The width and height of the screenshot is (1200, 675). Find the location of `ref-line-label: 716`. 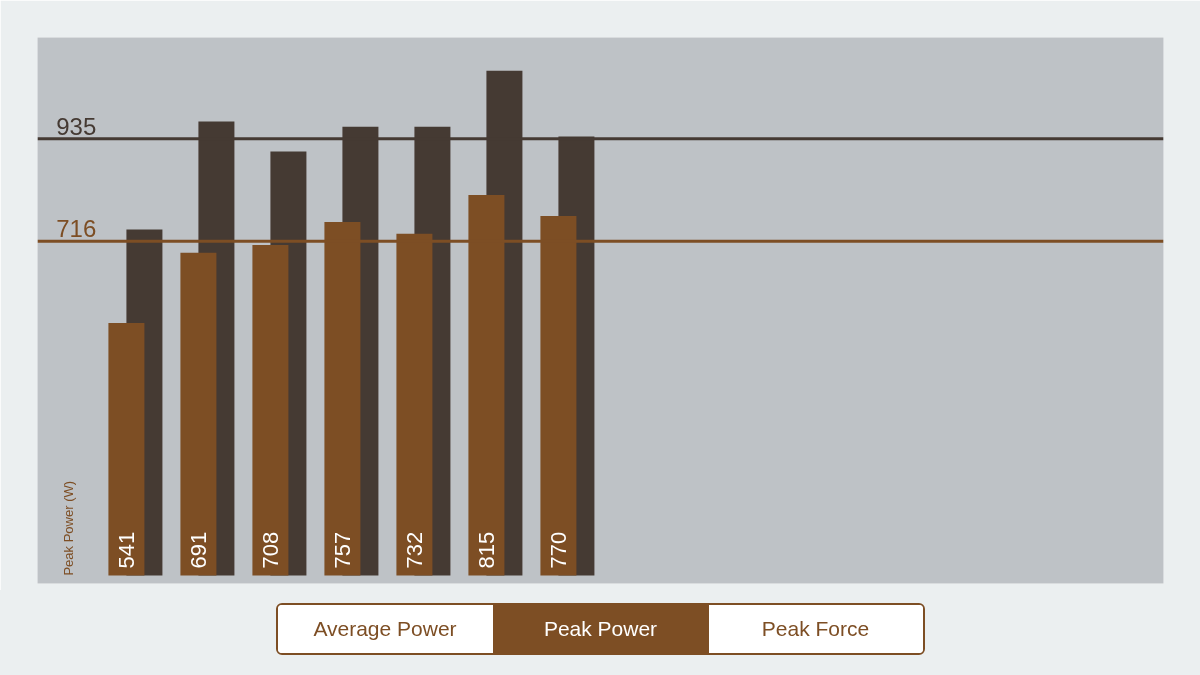

ref-line-label: 716 is located at coordinates (76, 229).